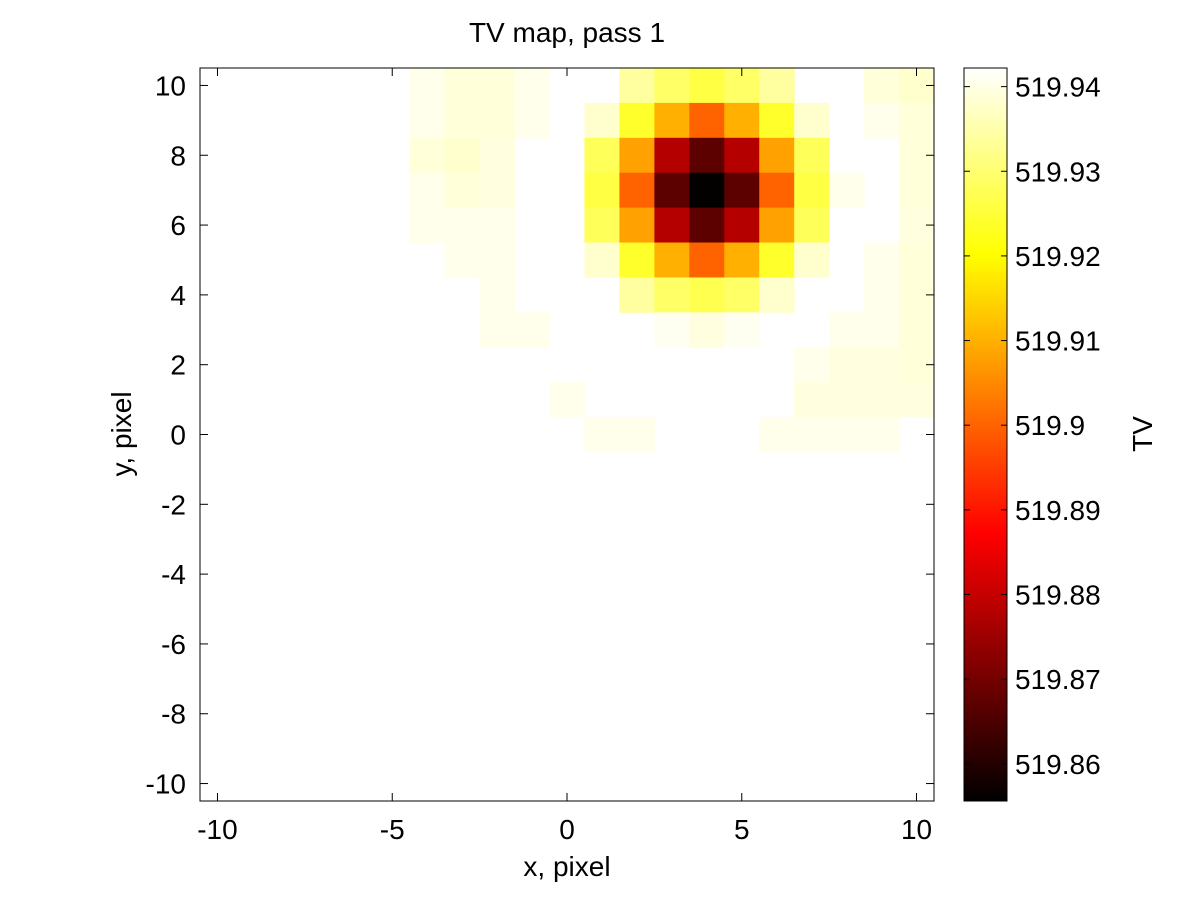  What do you see at coordinates (567, 829) in the screenshot?
I see `x-tick-label: 0` at bounding box center [567, 829].